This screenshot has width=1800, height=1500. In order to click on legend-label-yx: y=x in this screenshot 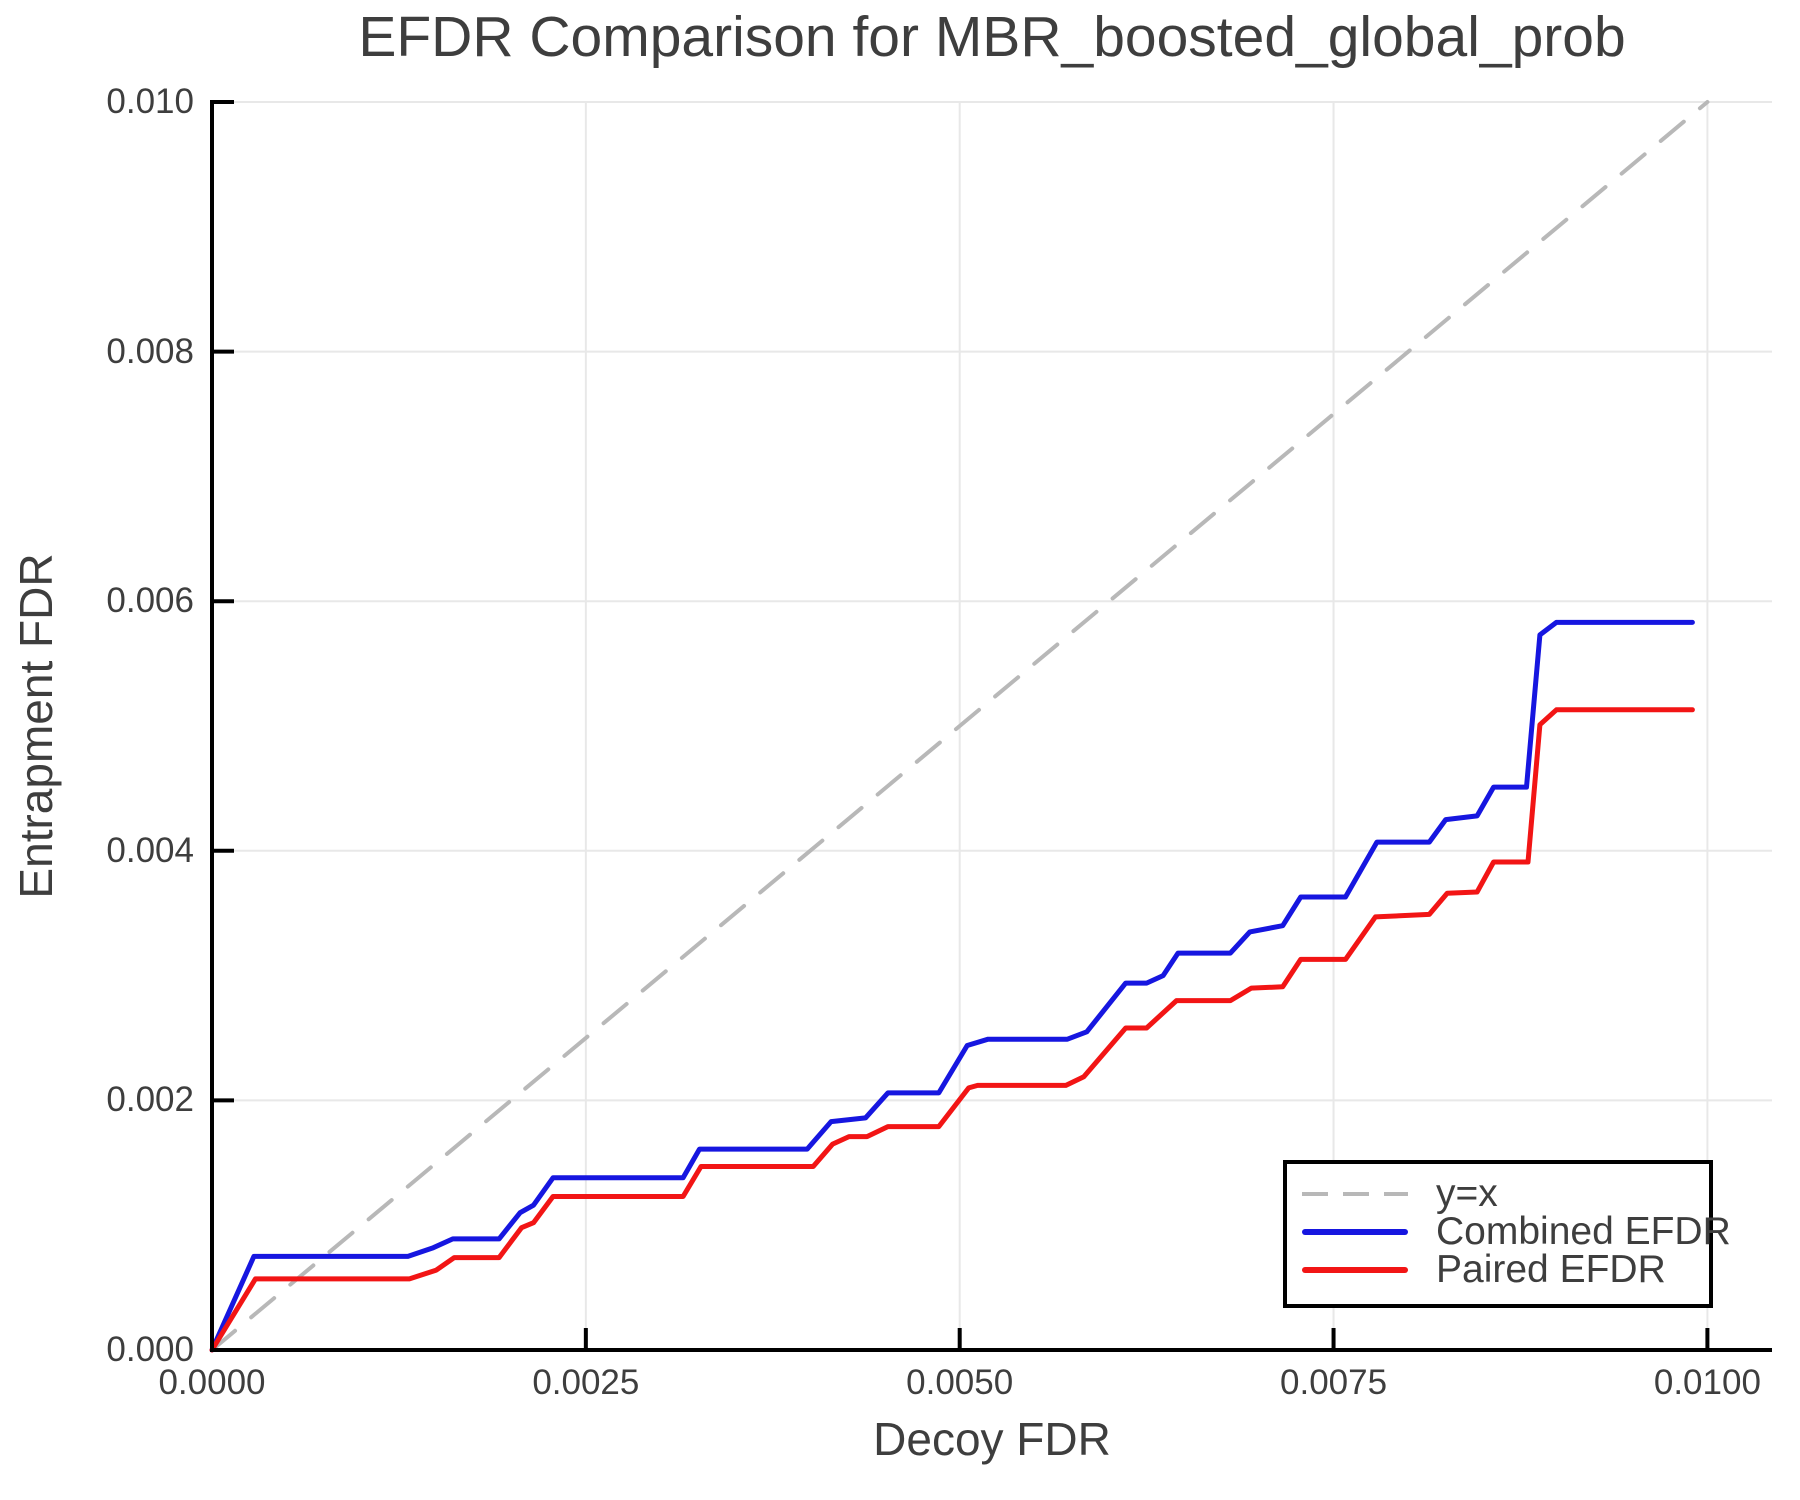, I will do `click(1467, 1193)`.